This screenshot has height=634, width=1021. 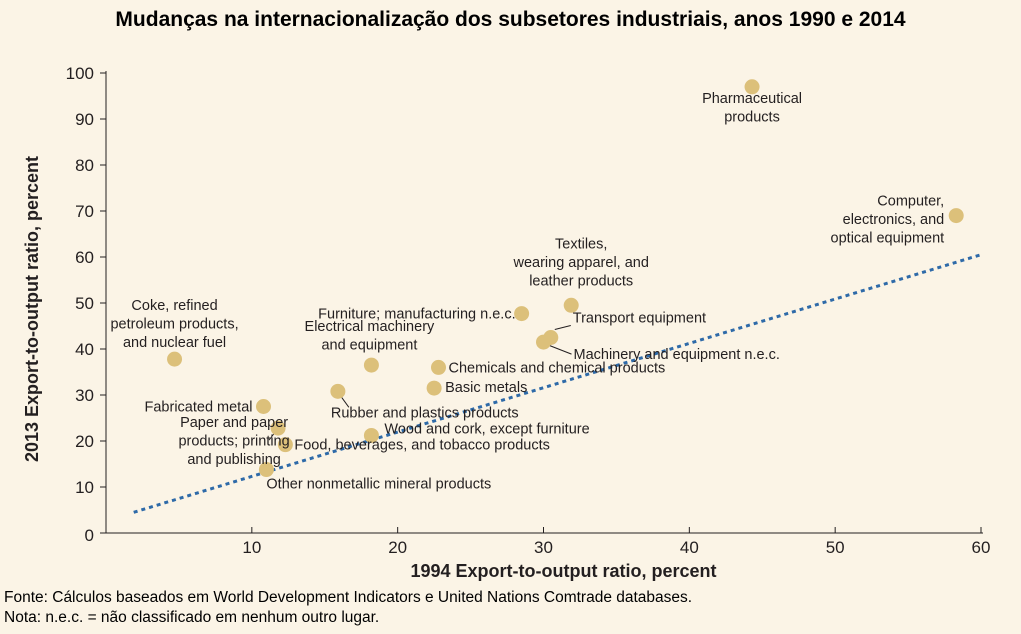 I want to click on point-label: Pharmaceutical products, so click(x=752, y=108).